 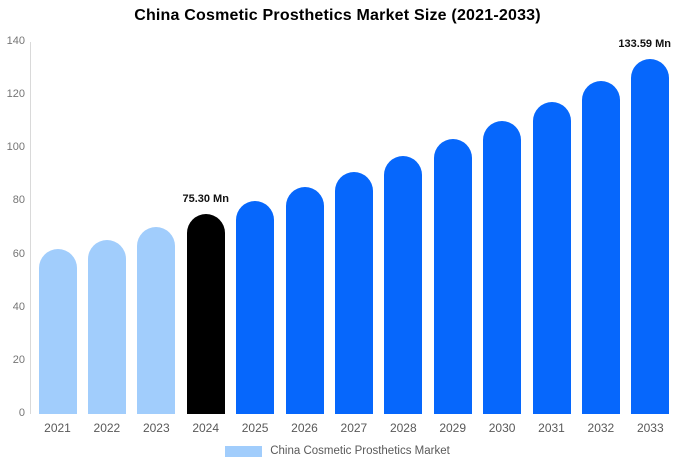 I want to click on x-tick-label-2023: 2023, so click(x=156, y=428).